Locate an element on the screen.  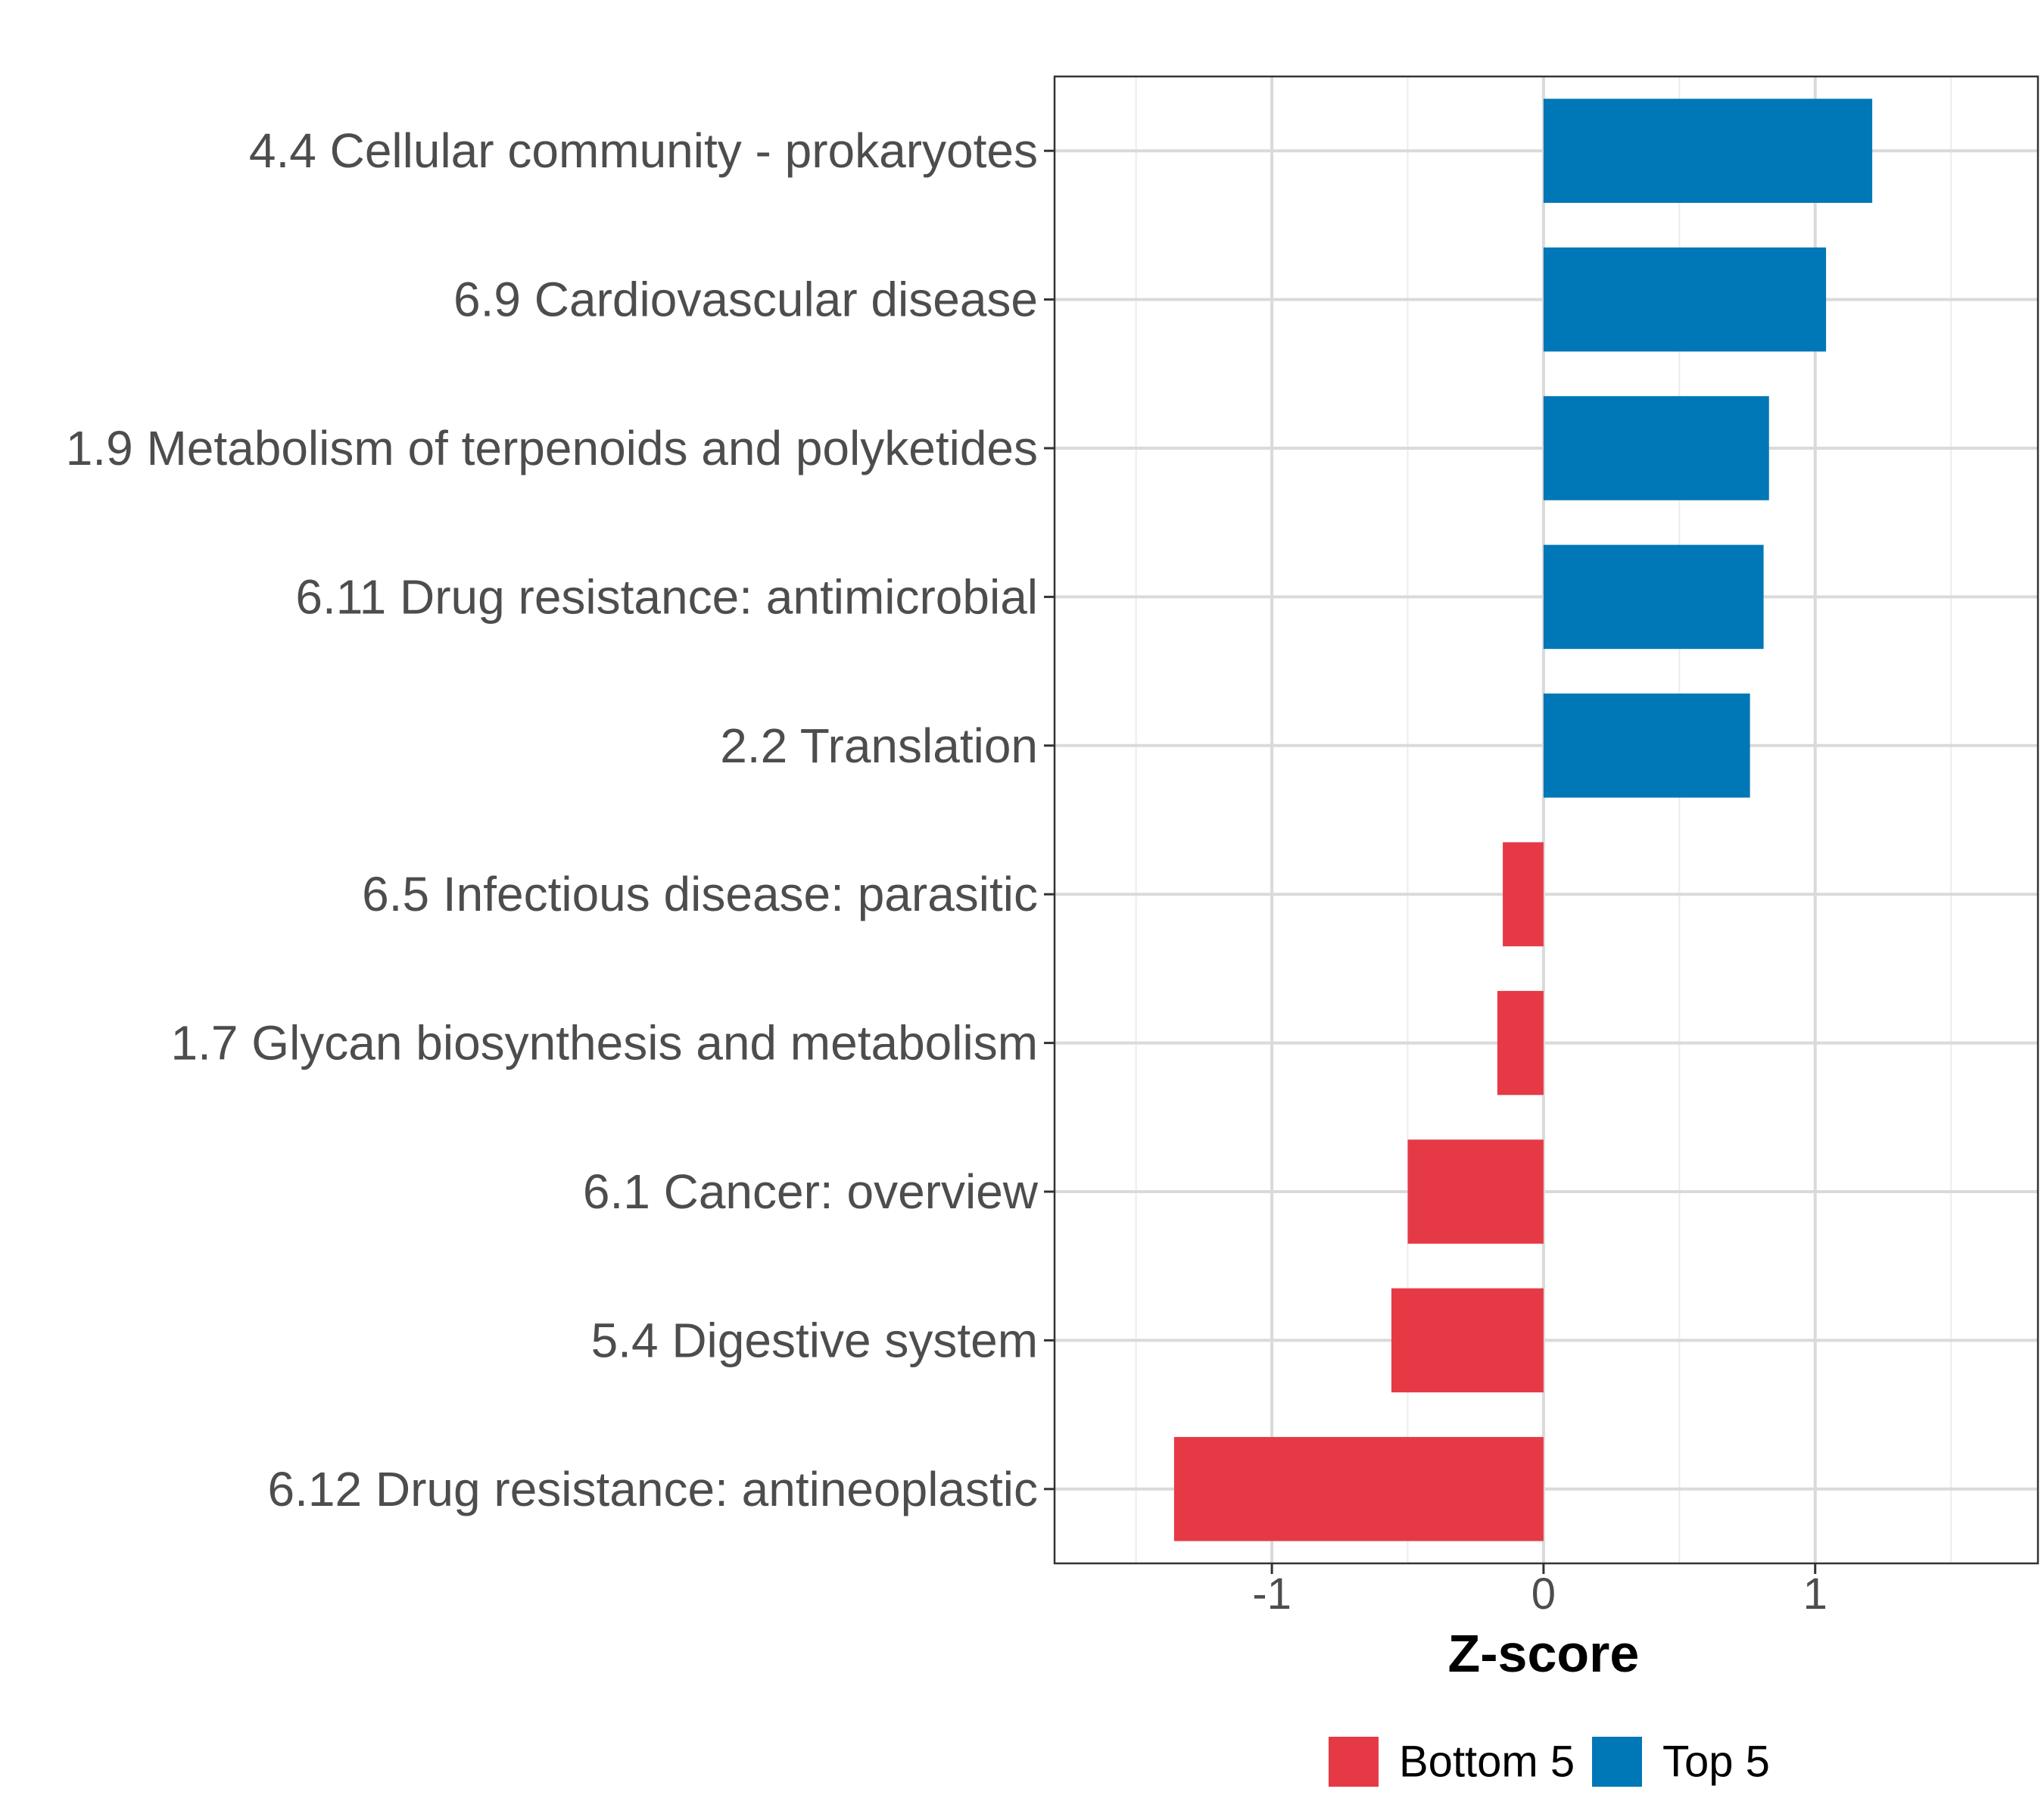
x-axis-tick-label: -1 is located at coordinates (1272, 1594).